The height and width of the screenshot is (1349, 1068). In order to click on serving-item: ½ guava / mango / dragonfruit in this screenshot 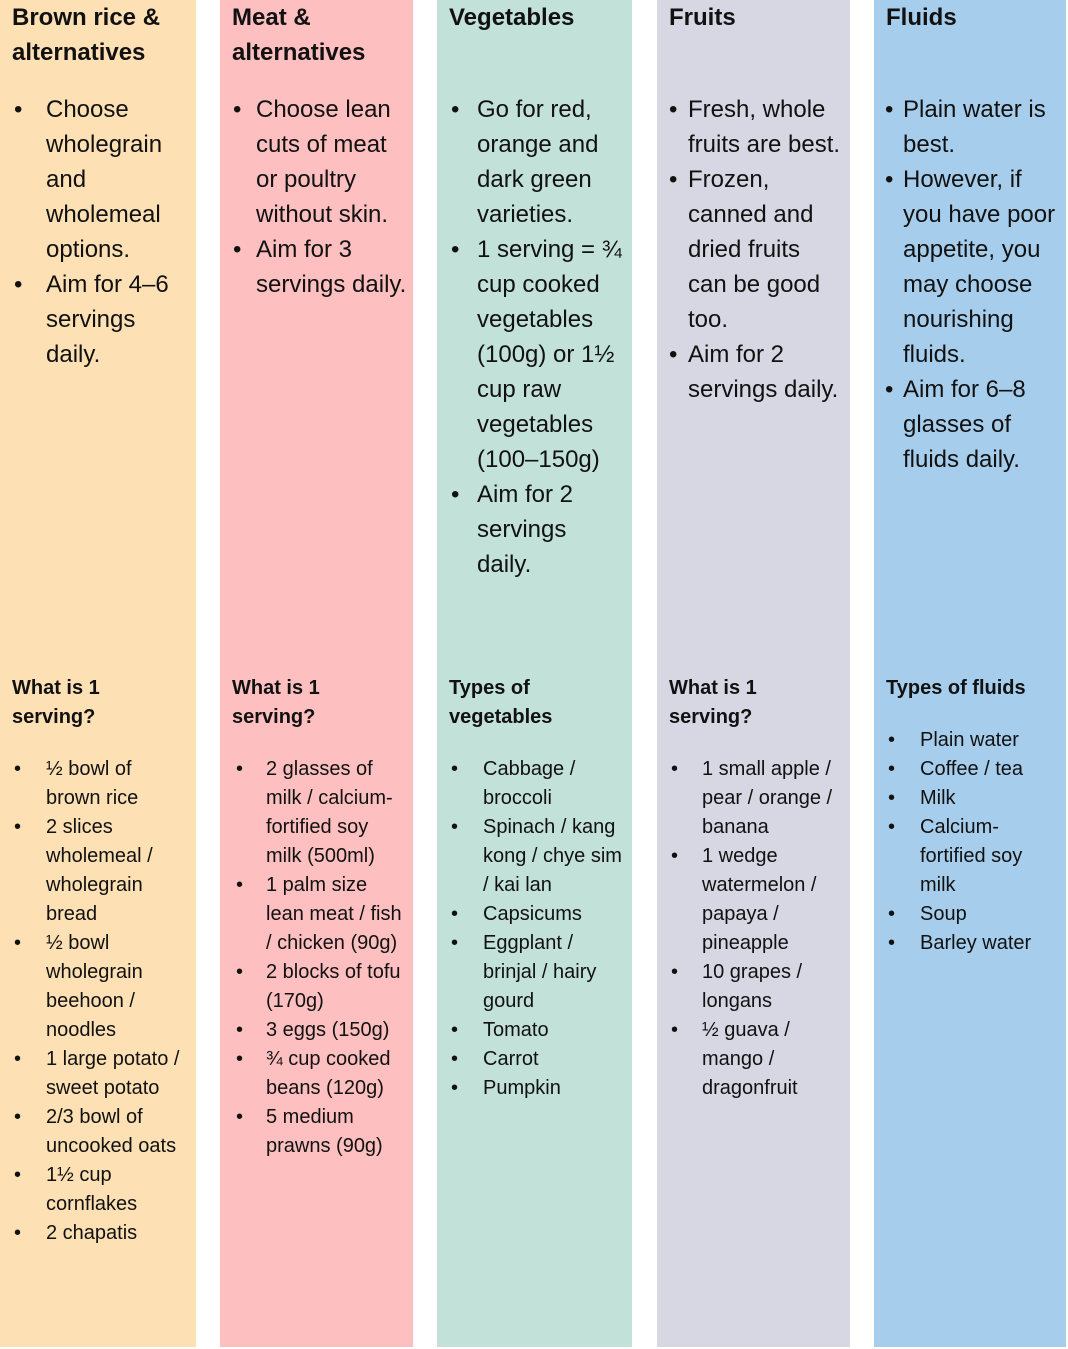, I will do `click(758, 1059)`.